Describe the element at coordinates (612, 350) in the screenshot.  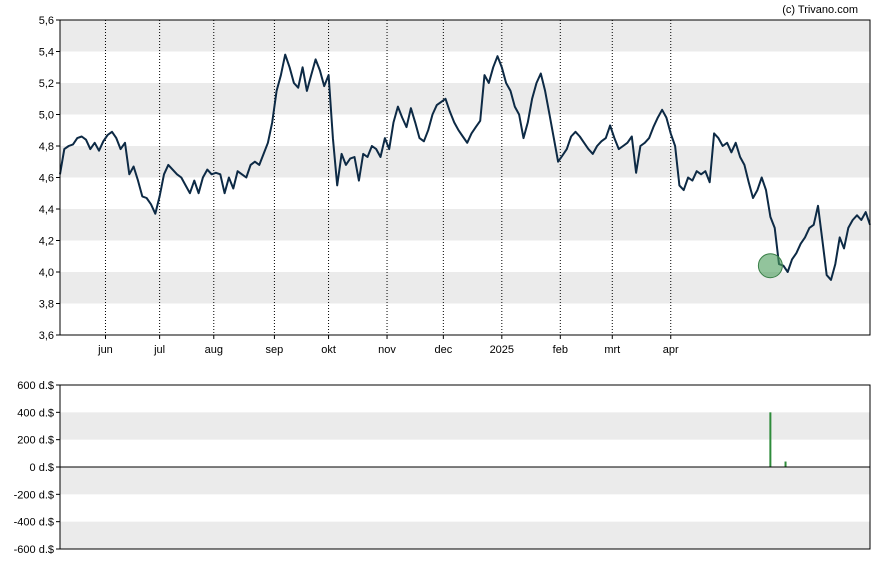
I see `x-tick-label: mrt` at that location.